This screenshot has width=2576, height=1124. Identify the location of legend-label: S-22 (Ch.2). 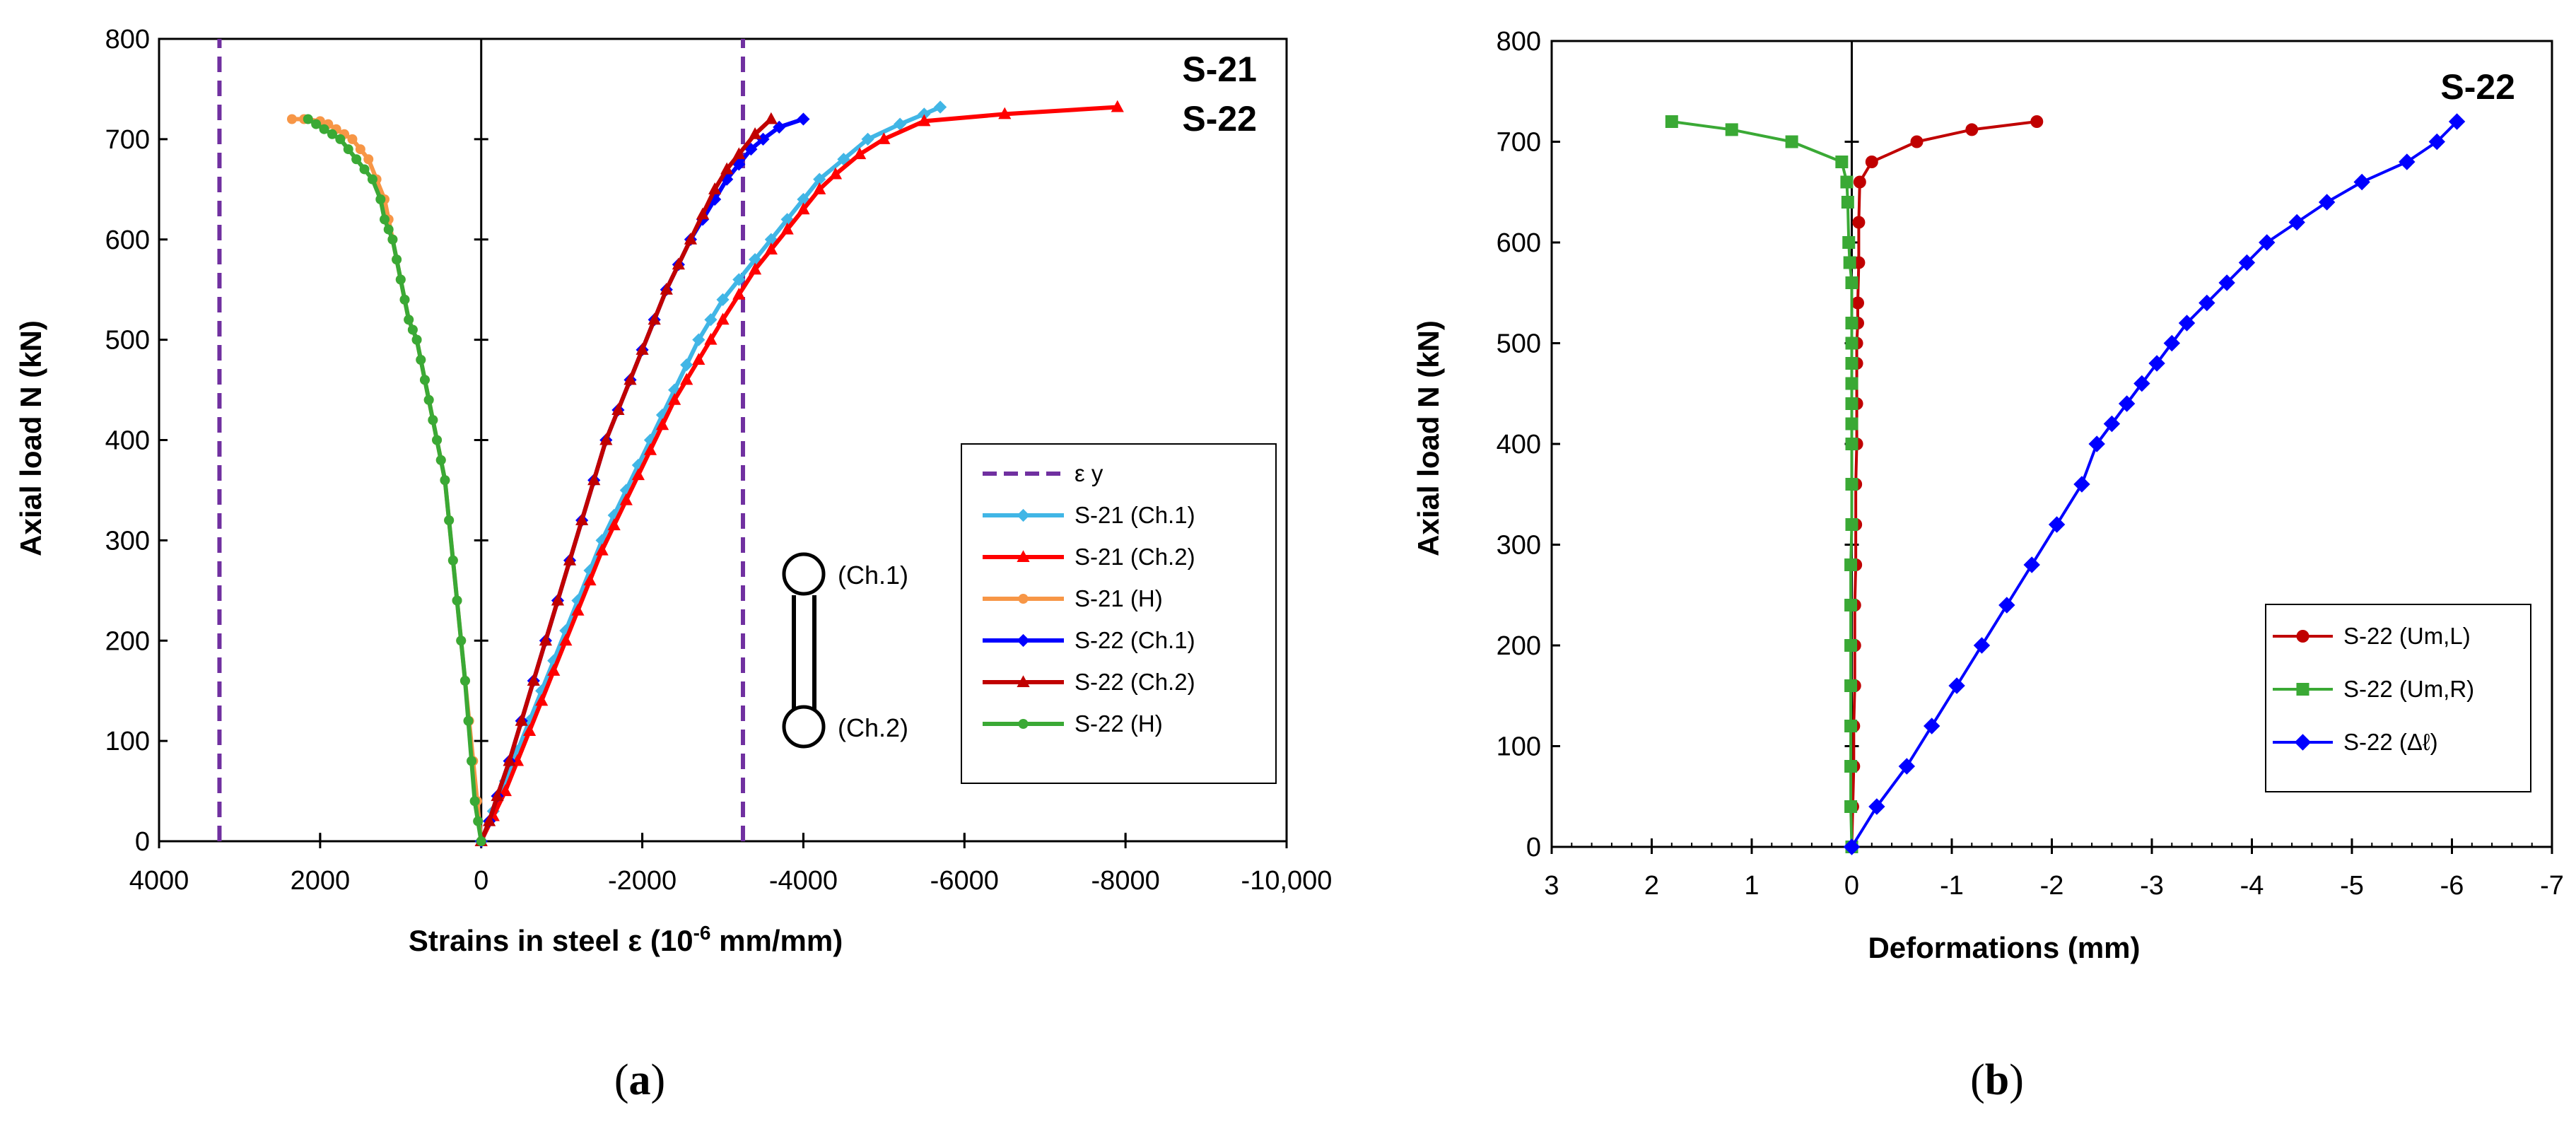
(1135, 682).